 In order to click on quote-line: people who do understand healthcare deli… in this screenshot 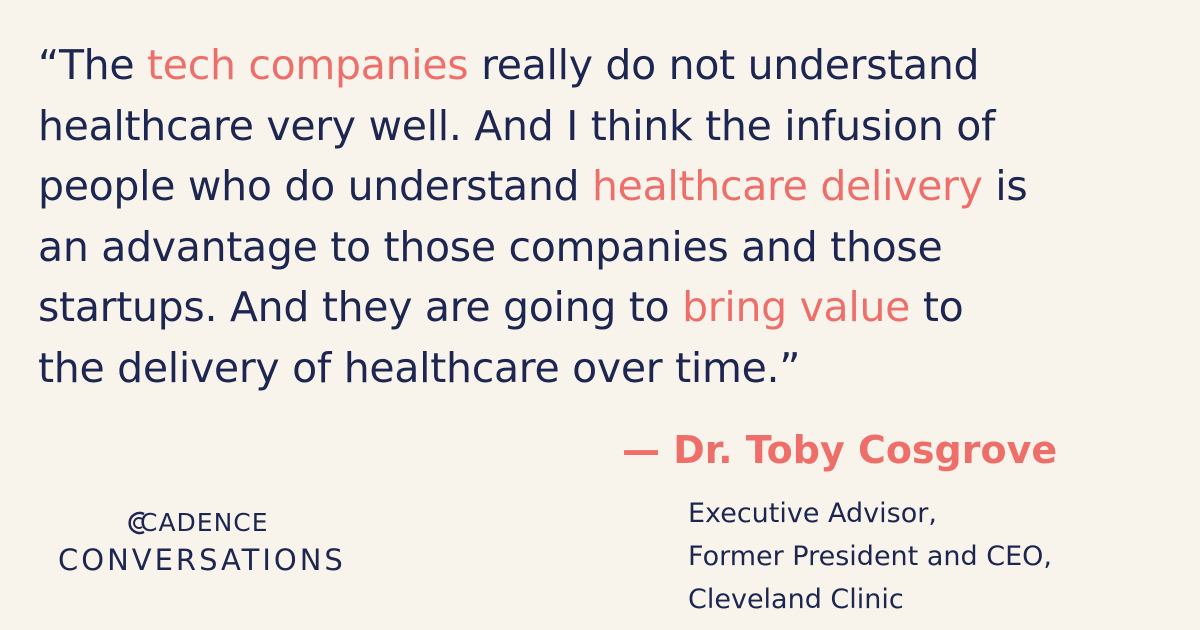, I will do `click(533, 186)`.